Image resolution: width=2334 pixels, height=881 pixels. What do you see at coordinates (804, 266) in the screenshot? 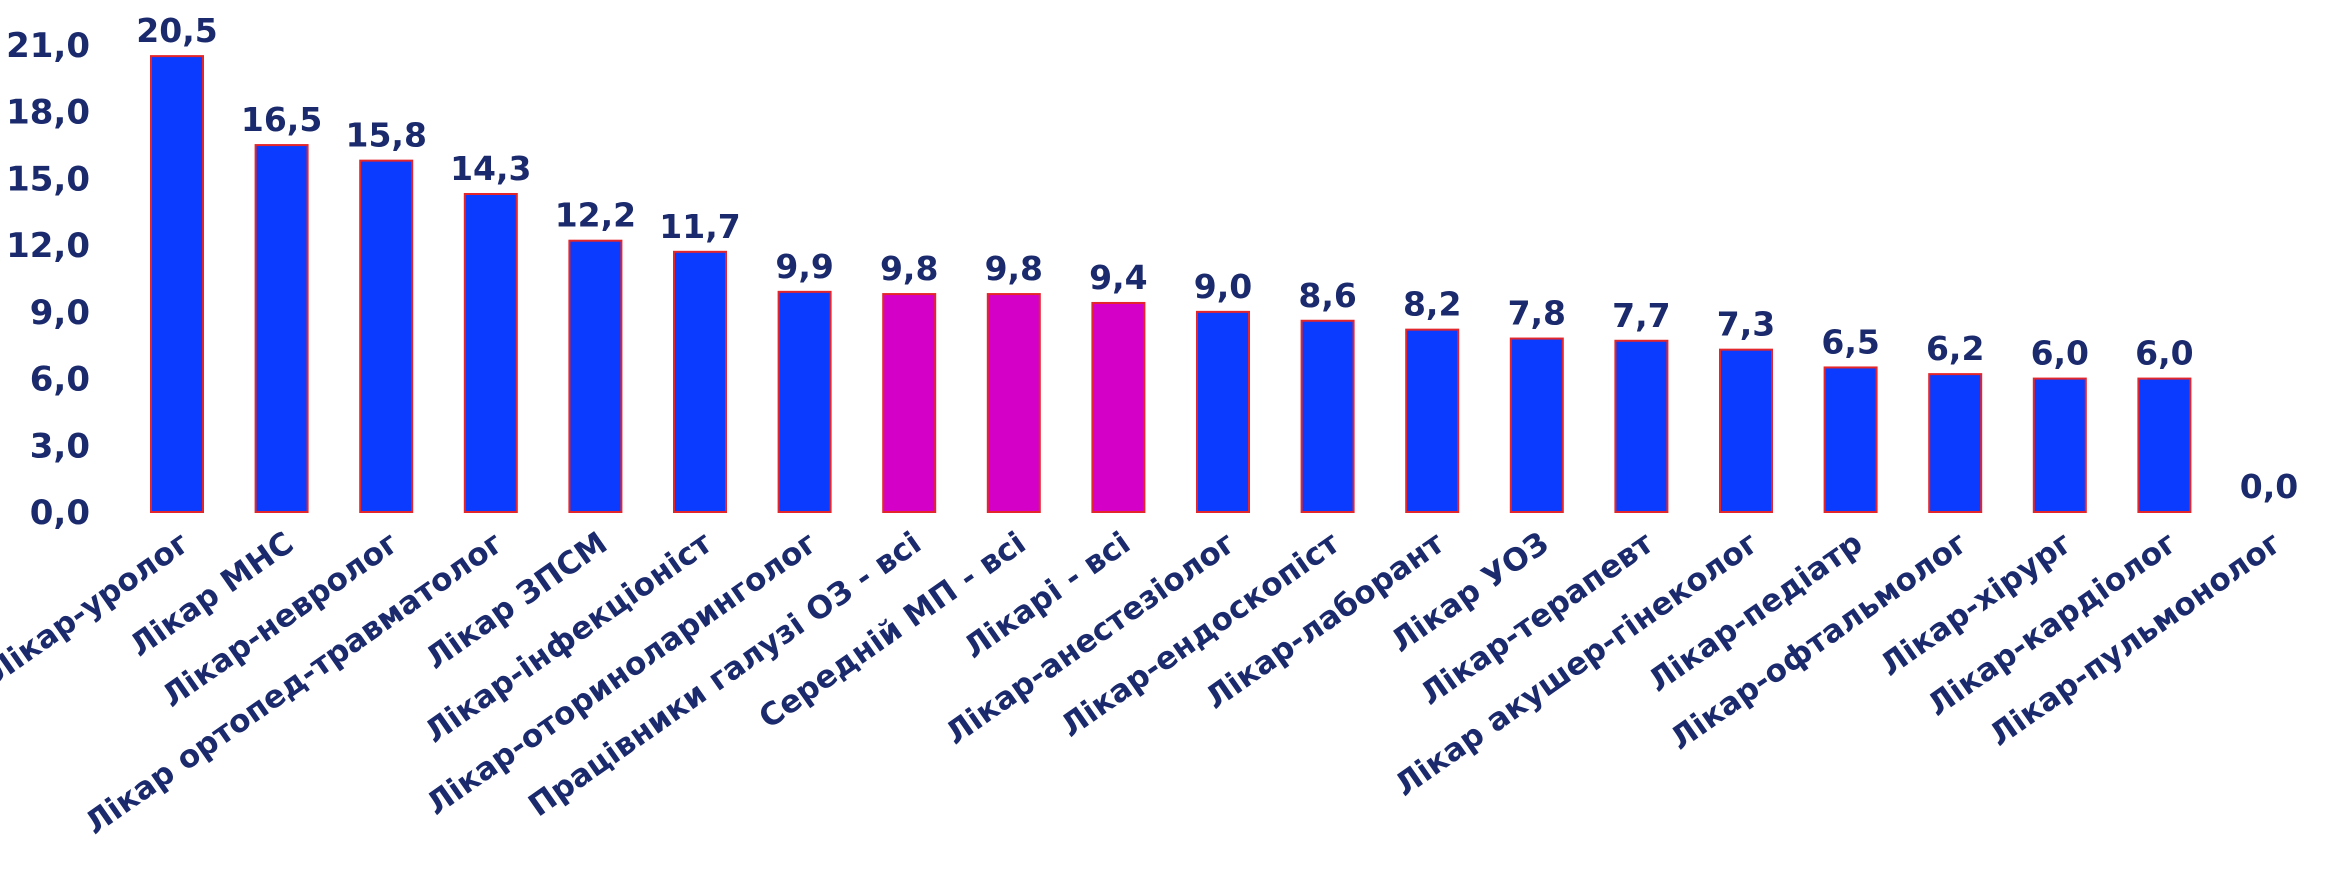
I see `data-label: 9,9` at bounding box center [804, 266].